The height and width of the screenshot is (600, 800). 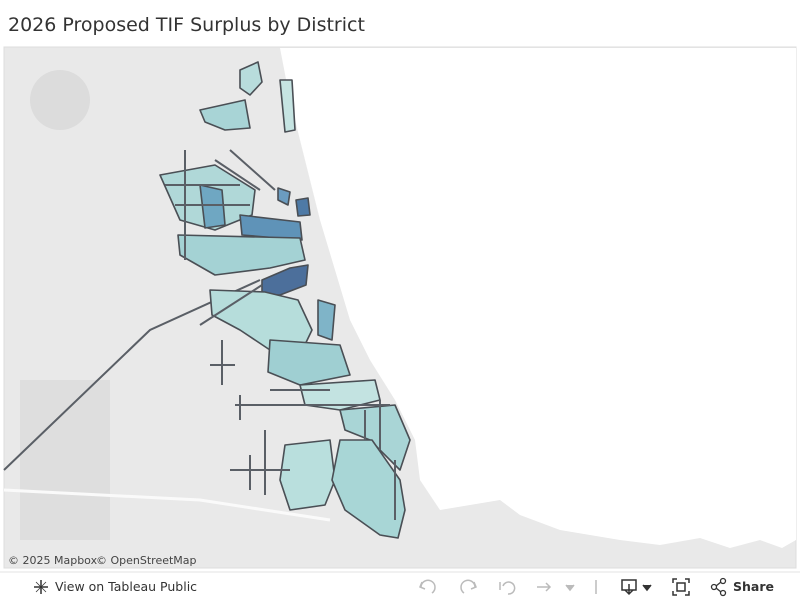 What do you see at coordinates (400, 584) in the screenshot?
I see `toolbar: View on Tableau Public Share` at bounding box center [400, 584].